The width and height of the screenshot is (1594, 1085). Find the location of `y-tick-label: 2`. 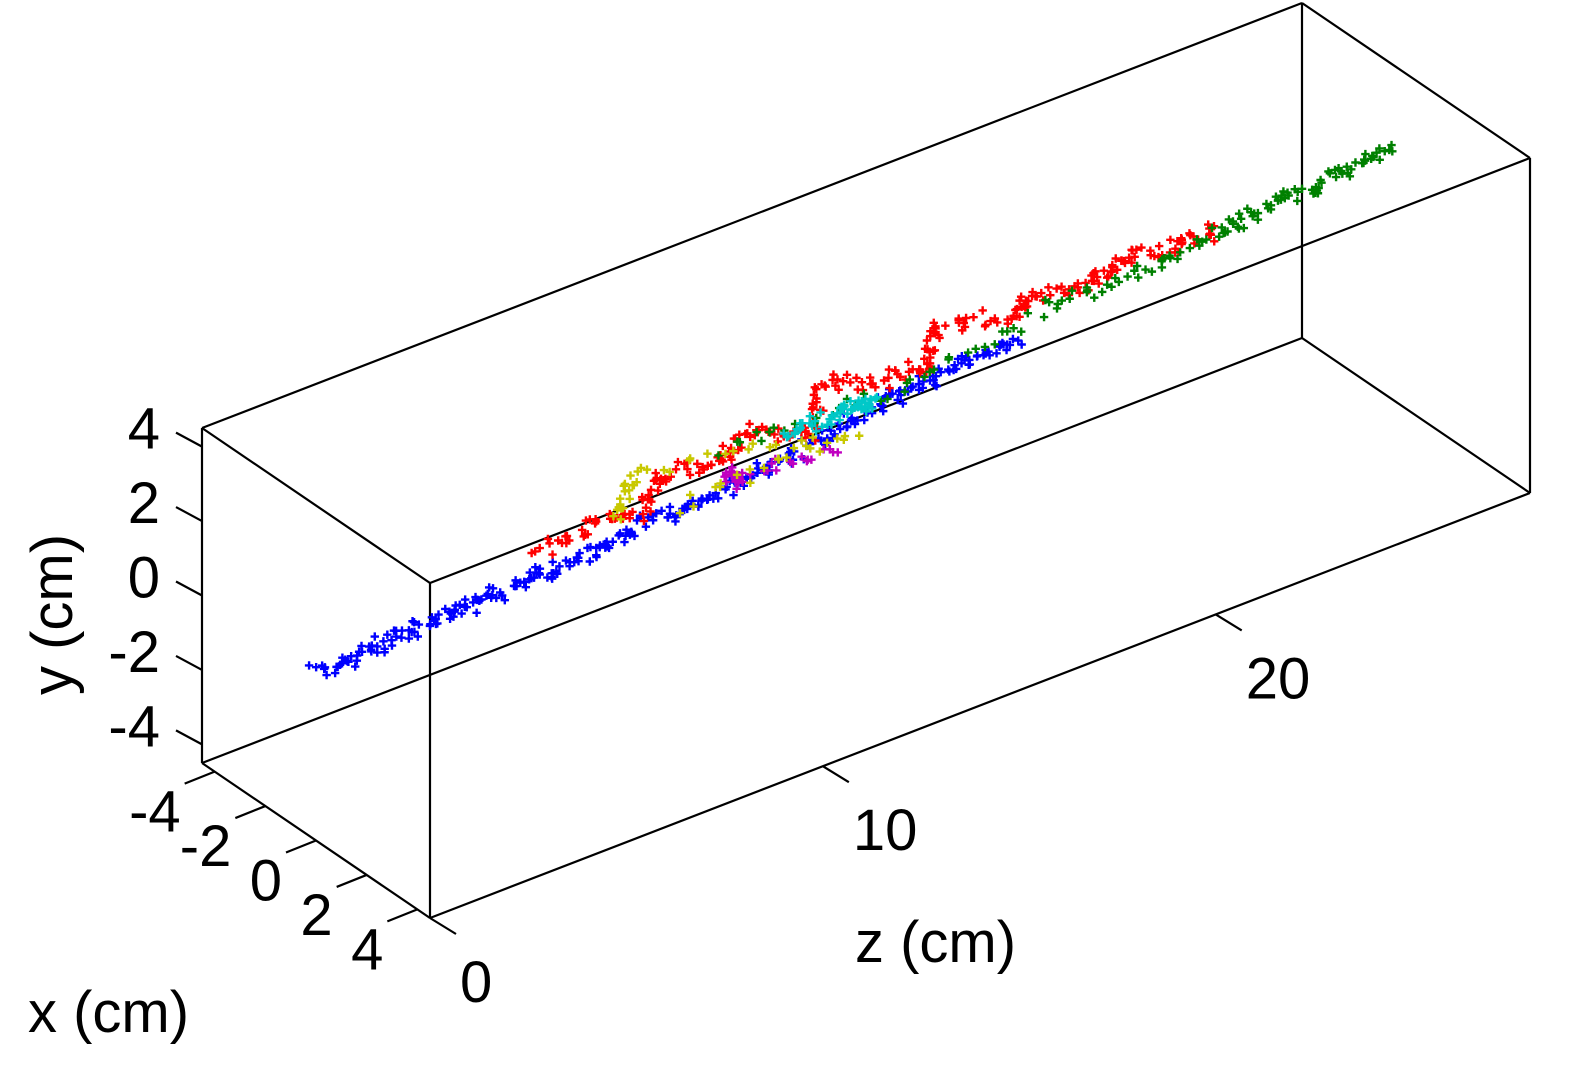

y-tick-label: 2 is located at coordinates (144, 503).